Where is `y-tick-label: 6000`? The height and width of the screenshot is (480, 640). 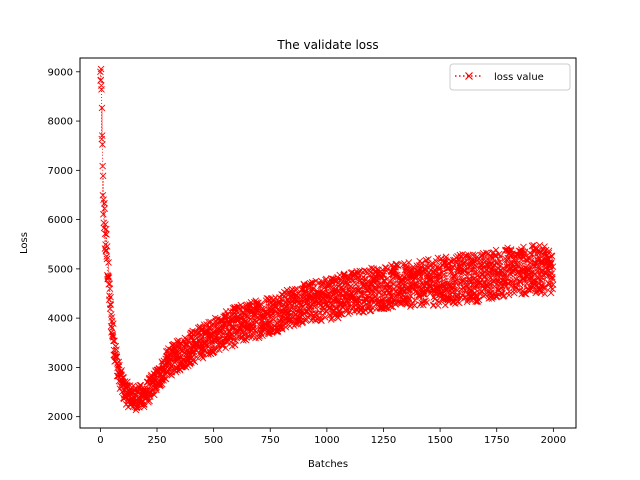 y-tick-label: 6000 is located at coordinates (60, 220).